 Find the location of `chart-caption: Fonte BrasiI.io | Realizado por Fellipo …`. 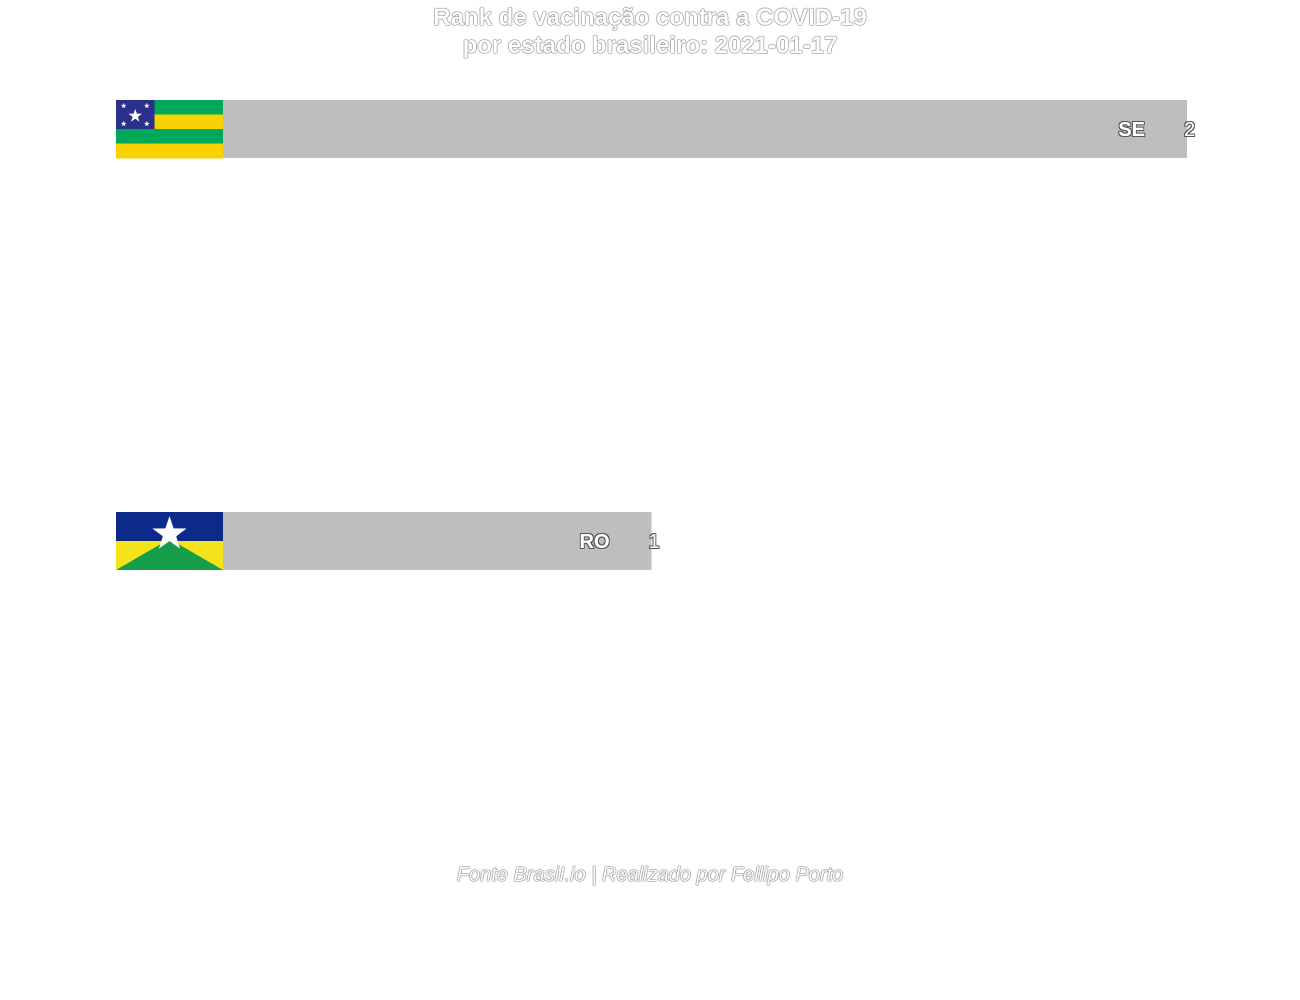

chart-caption: Fonte BrasiI.io | Realizado por Fellipo … is located at coordinates (650, 875).